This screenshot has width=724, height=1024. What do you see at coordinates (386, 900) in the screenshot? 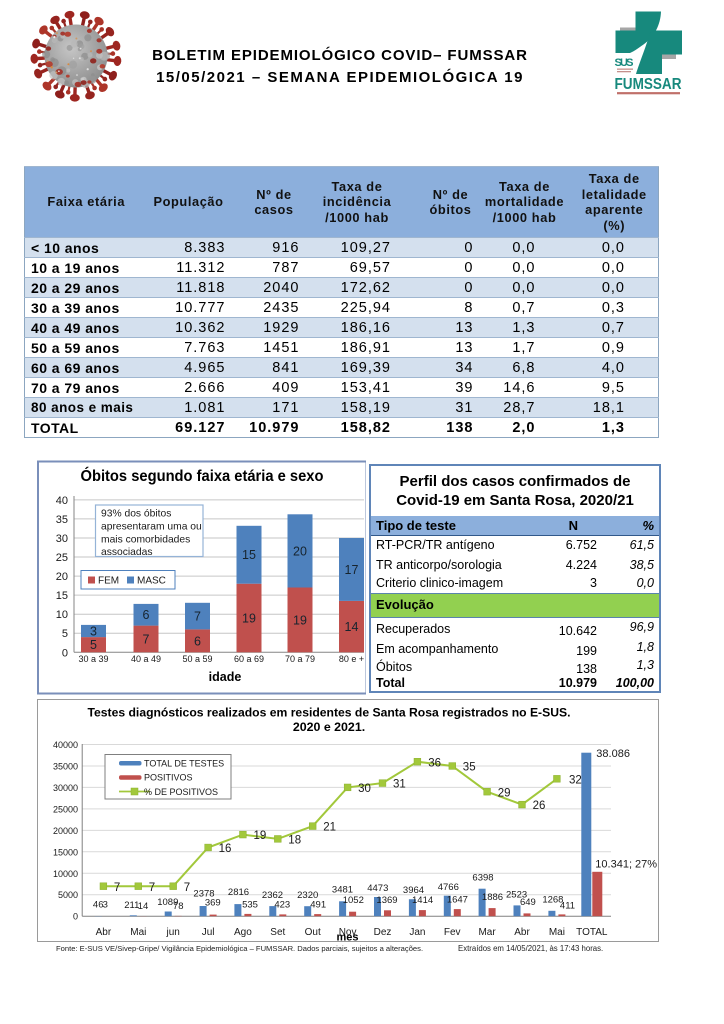
I see `svg-text: 1369` at bounding box center [386, 900].